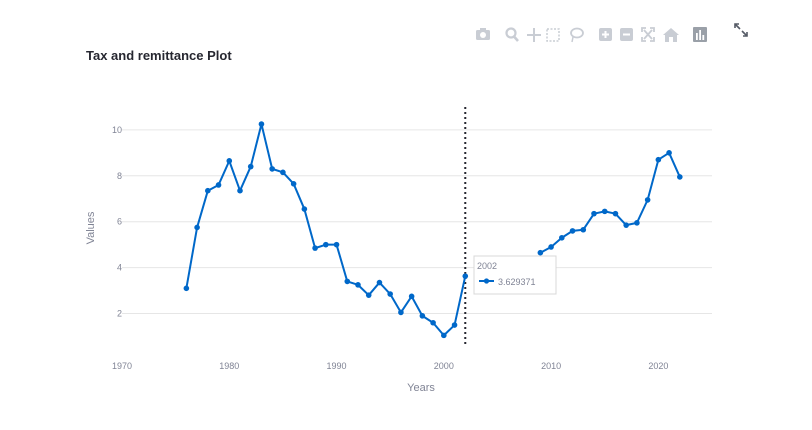  What do you see at coordinates (700, 34) in the screenshot?
I see `plotly-logo-icon` at bounding box center [700, 34].